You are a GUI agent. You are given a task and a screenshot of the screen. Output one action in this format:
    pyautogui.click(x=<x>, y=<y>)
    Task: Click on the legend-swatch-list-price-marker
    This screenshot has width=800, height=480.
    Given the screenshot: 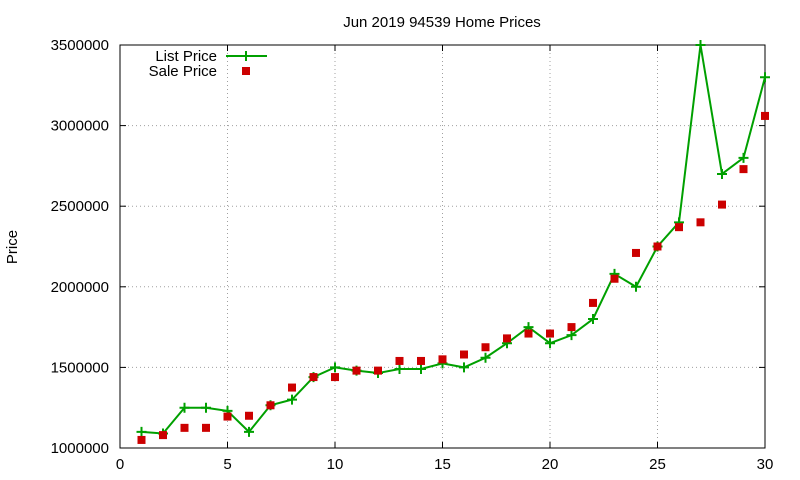 What is the action you would take?
    pyautogui.click(x=246, y=56)
    